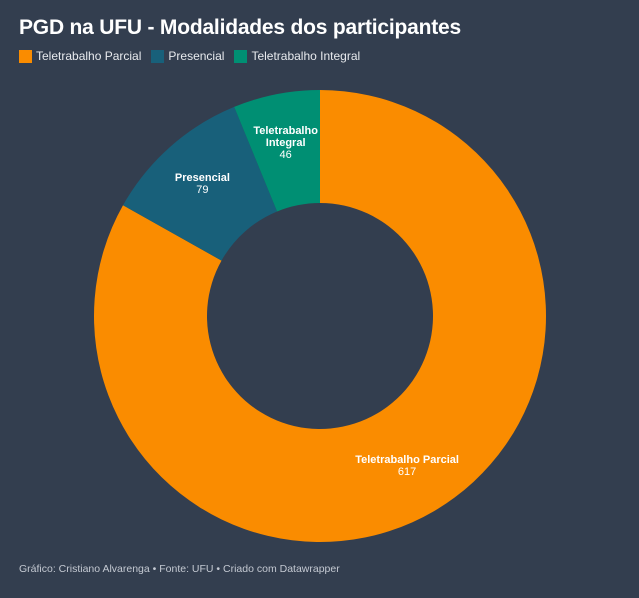  I want to click on slice-label-name: Presencial, so click(202, 178).